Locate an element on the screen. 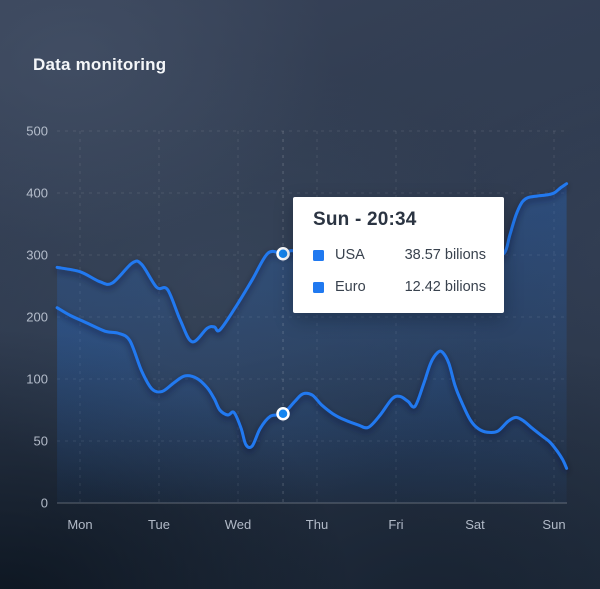 The height and width of the screenshot is (589, 600). tooltip-row-usa: USA 38.57 bilions is located at coordinates (399, 255).